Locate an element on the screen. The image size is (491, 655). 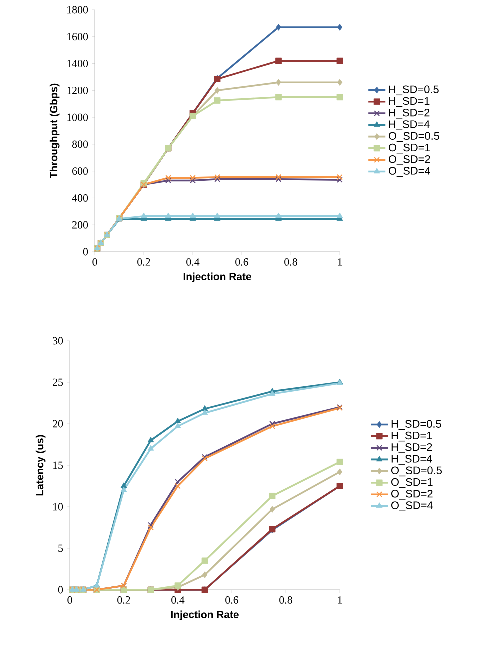
y-tick-label: 1400 is located at coordinates (78, 64).